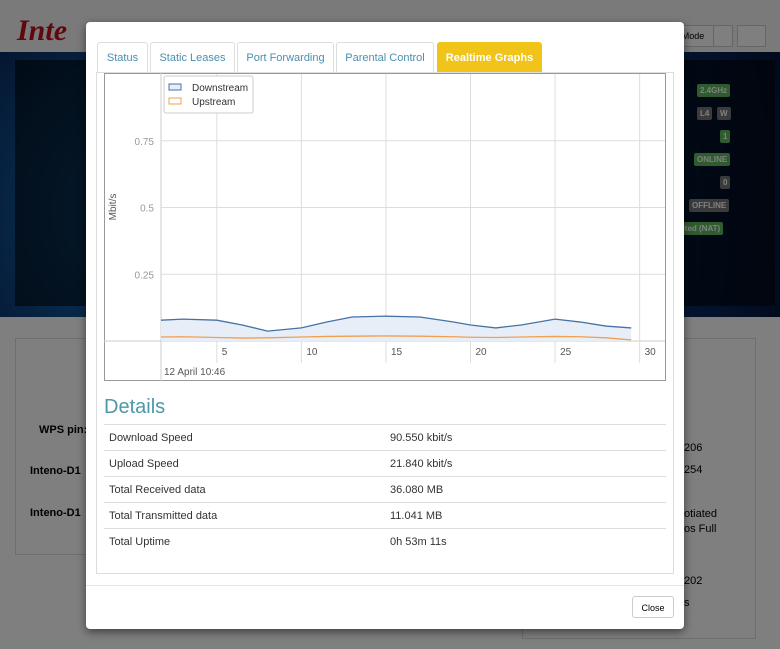  What do you see at coordinates (385, 463) in the screenshot?
I see `details-row: Upload Speed 21.840 kbit/s` at bounding box center [385, 463].